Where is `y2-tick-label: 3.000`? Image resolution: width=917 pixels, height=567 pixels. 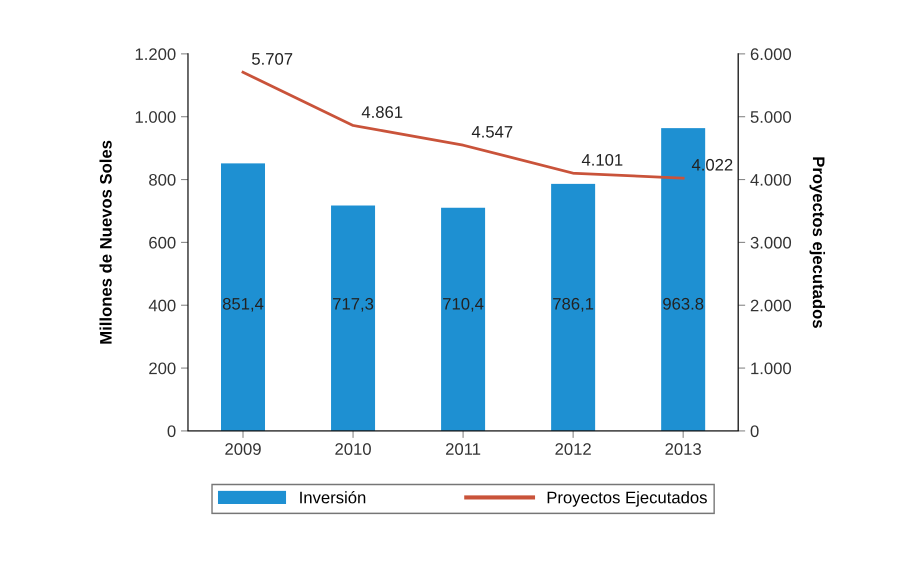
y2-tick-label: 3.000 is located at coordinates (771, 242).